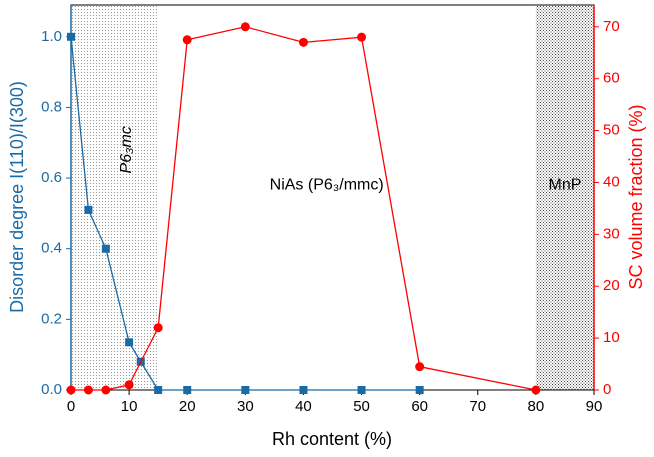 This screenshot has width=654, height=457. I want to click on region-label: MnP, so click(564, 184).